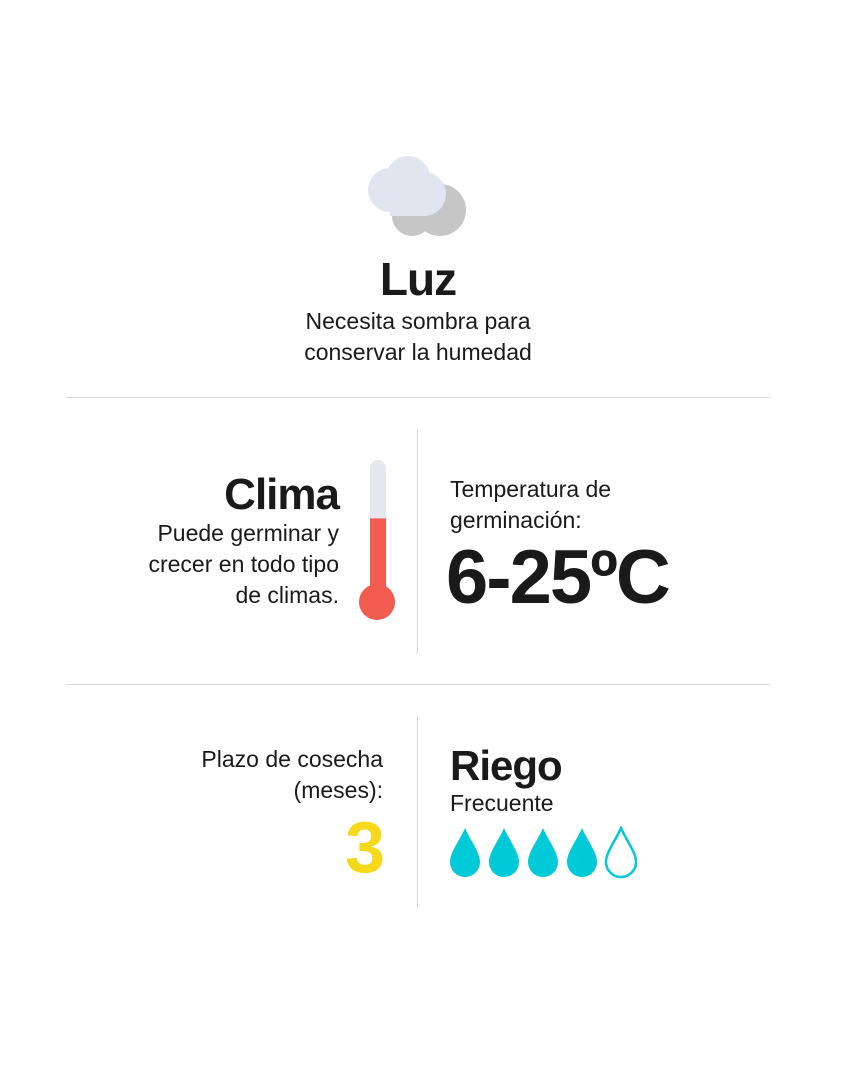  I want to click on harvest-label-line: Plazo de cosecha, so click(292, 759).